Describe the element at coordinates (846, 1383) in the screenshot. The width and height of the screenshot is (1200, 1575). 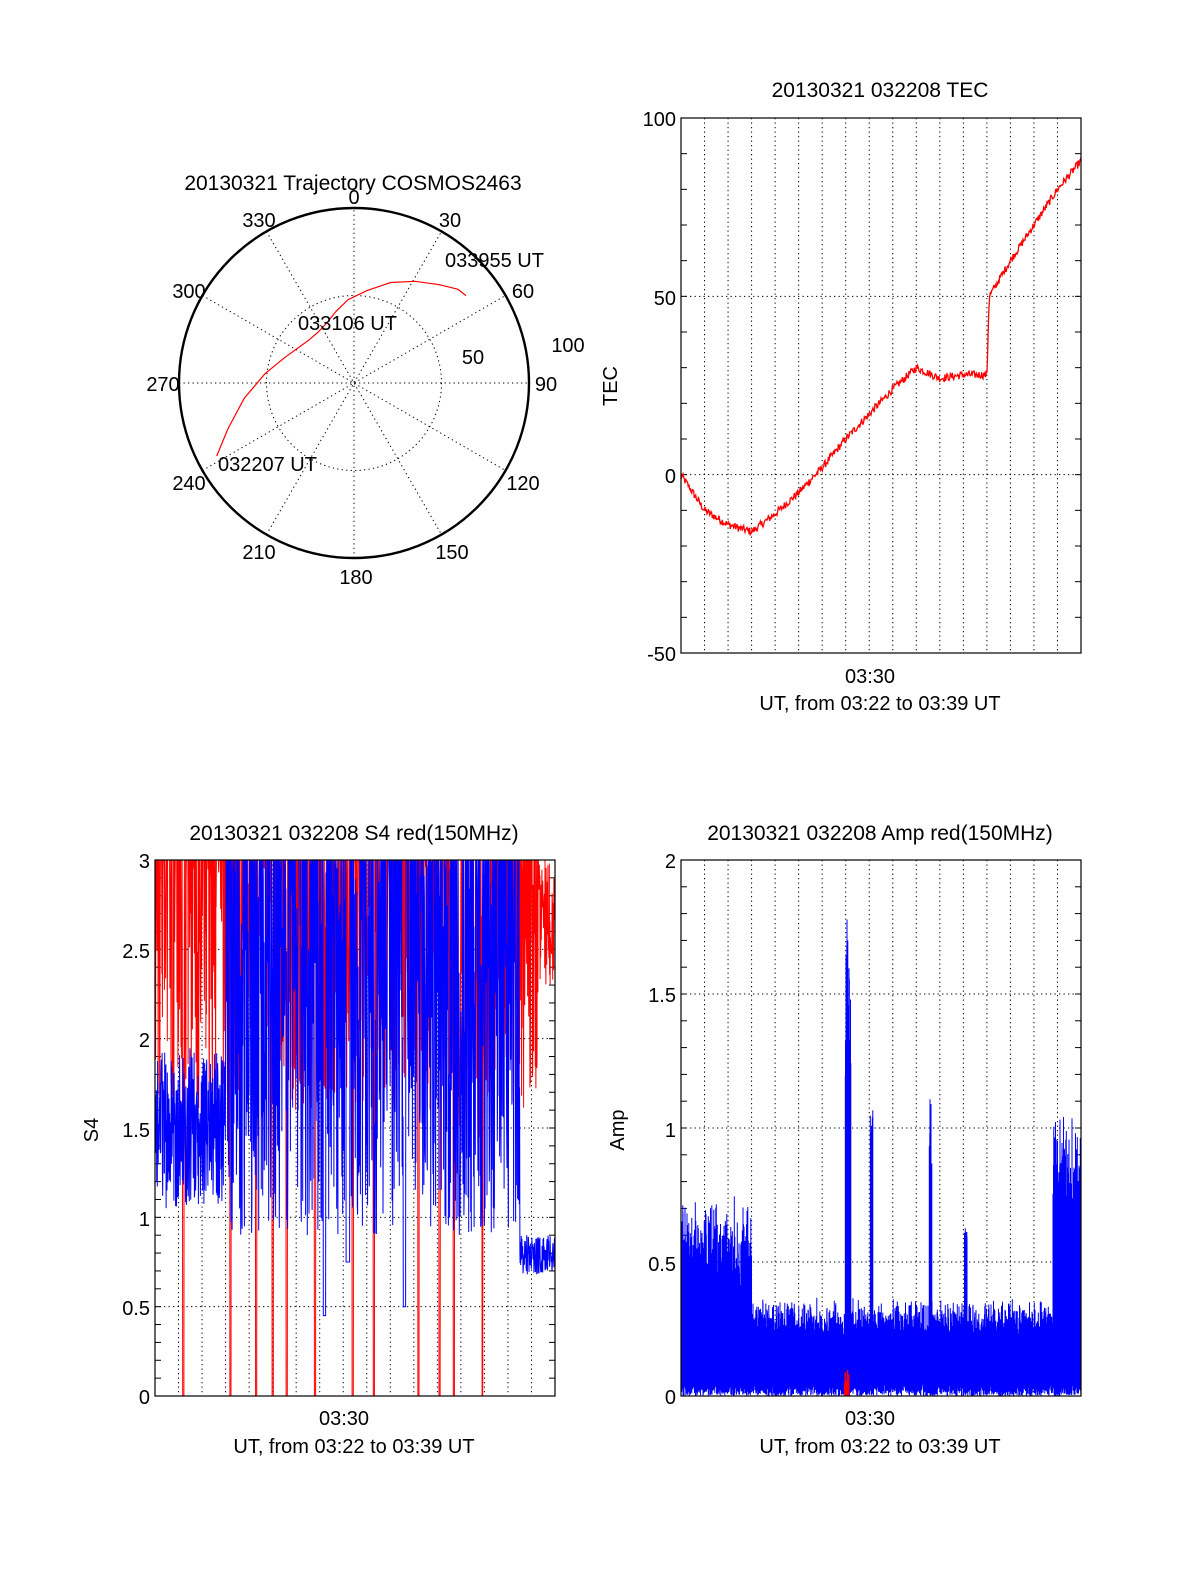
I see `amp-series-red` at that location.